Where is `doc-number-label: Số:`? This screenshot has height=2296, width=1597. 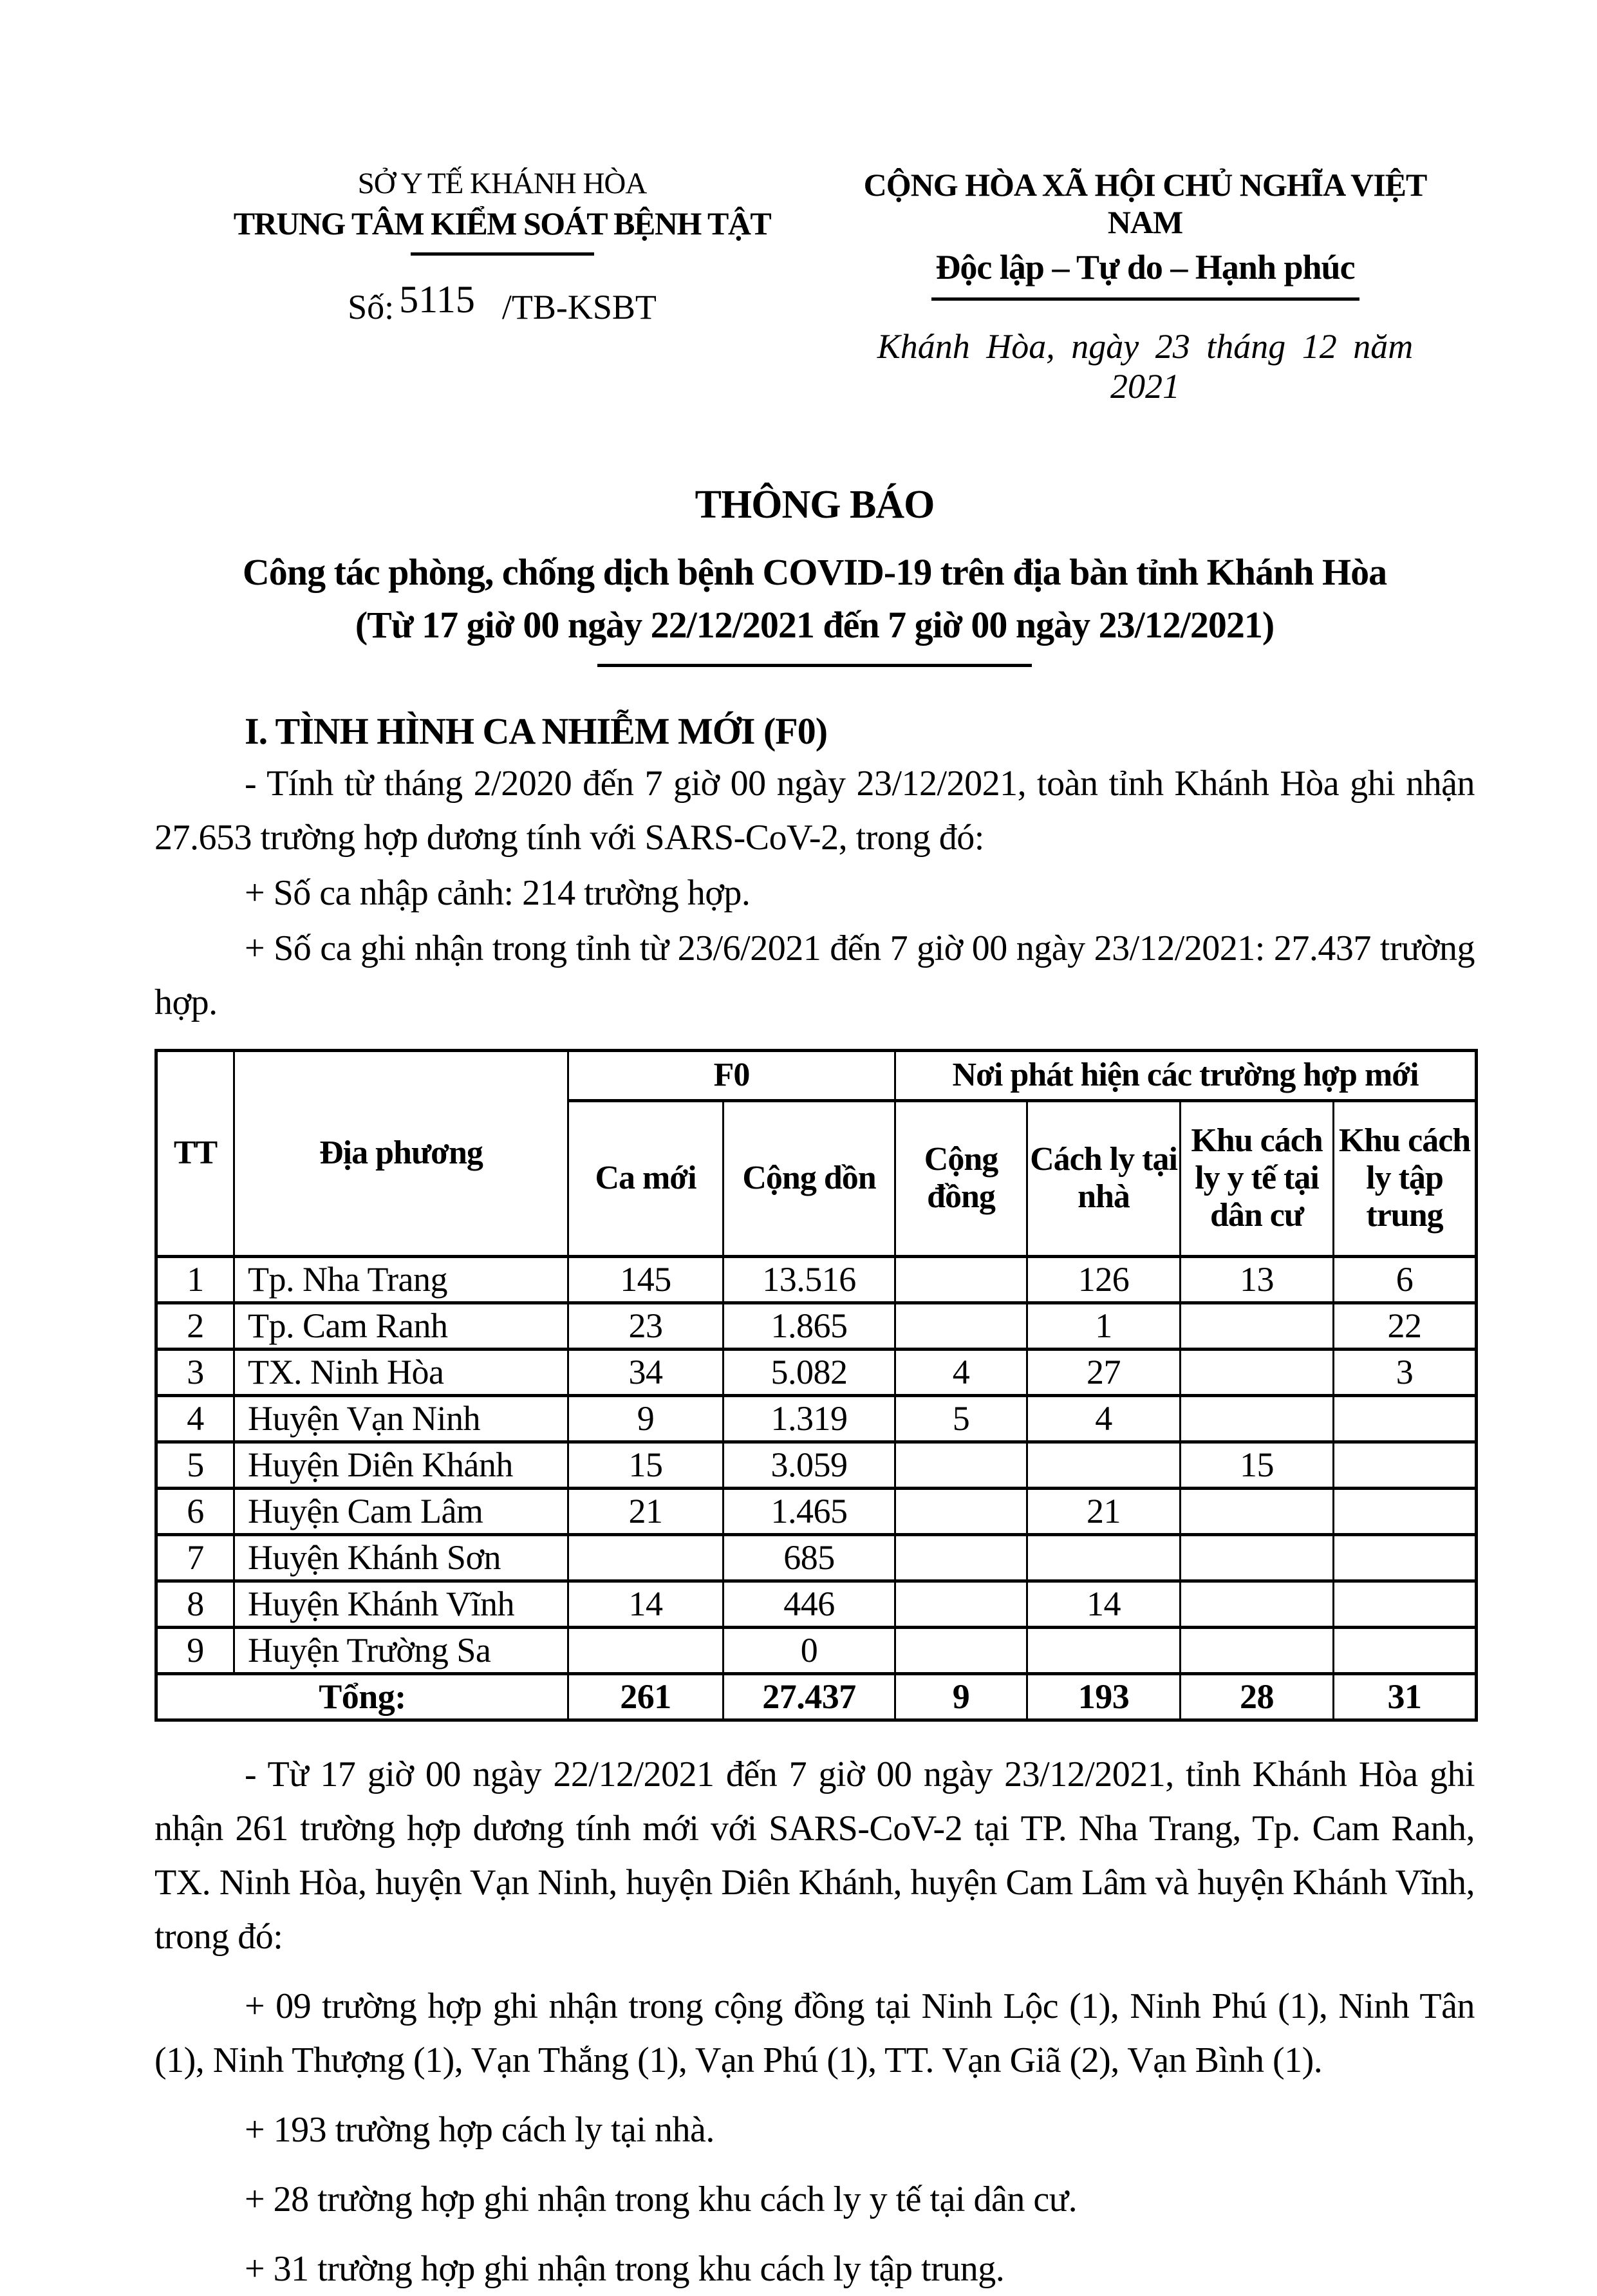 doc-number-label: Số: is located at coordinates (371, 307).